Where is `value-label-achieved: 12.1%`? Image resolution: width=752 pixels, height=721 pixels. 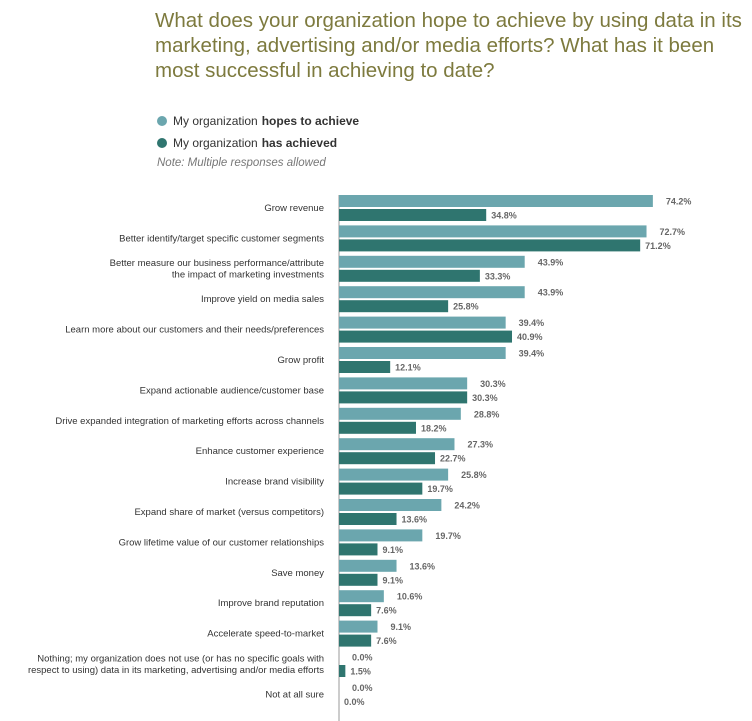 value-label-achieved: 12.1% is located at coordinates (408, 368).